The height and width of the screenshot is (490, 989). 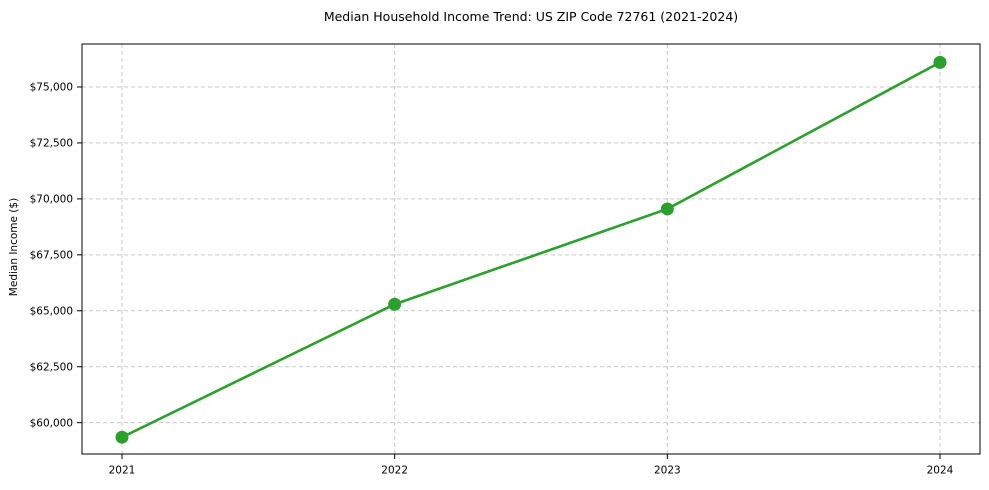 What do you see at coordinates (51, 311) in the screenshot?
I see `y-tick-label: $65,000` at bounding box center [51, 311].